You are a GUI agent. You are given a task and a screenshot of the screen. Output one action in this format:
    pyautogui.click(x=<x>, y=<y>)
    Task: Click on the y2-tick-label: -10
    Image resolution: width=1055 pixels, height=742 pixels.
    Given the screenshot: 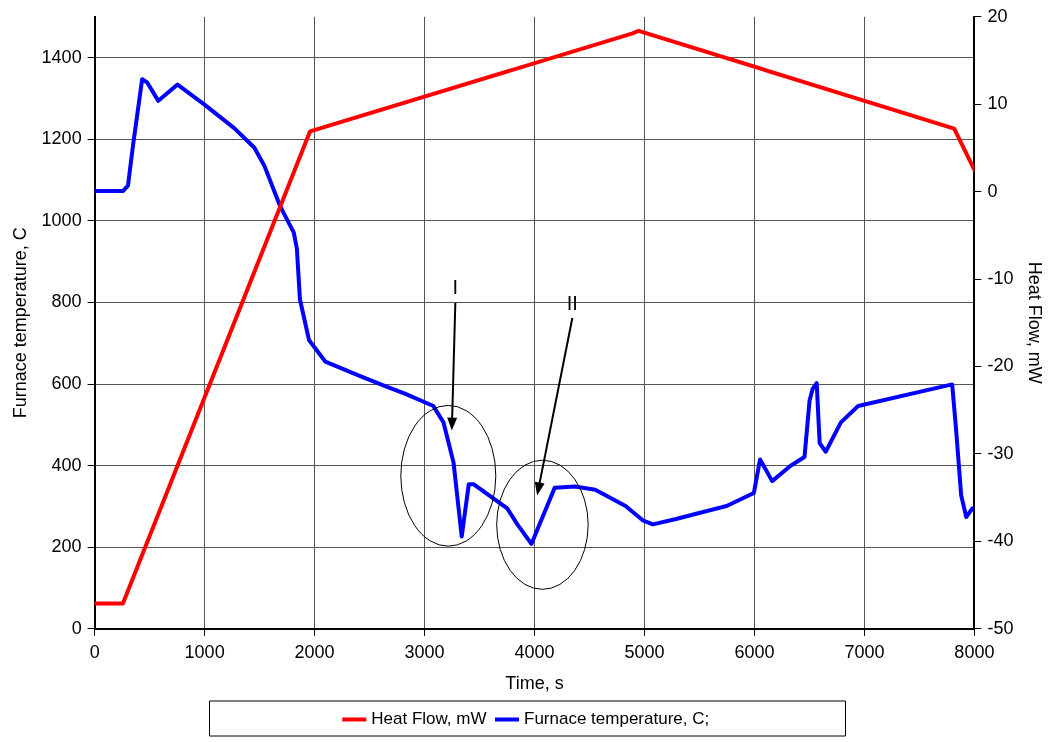 What is the action you would take?
    pyautogui.click(x=1000, y=278)
    